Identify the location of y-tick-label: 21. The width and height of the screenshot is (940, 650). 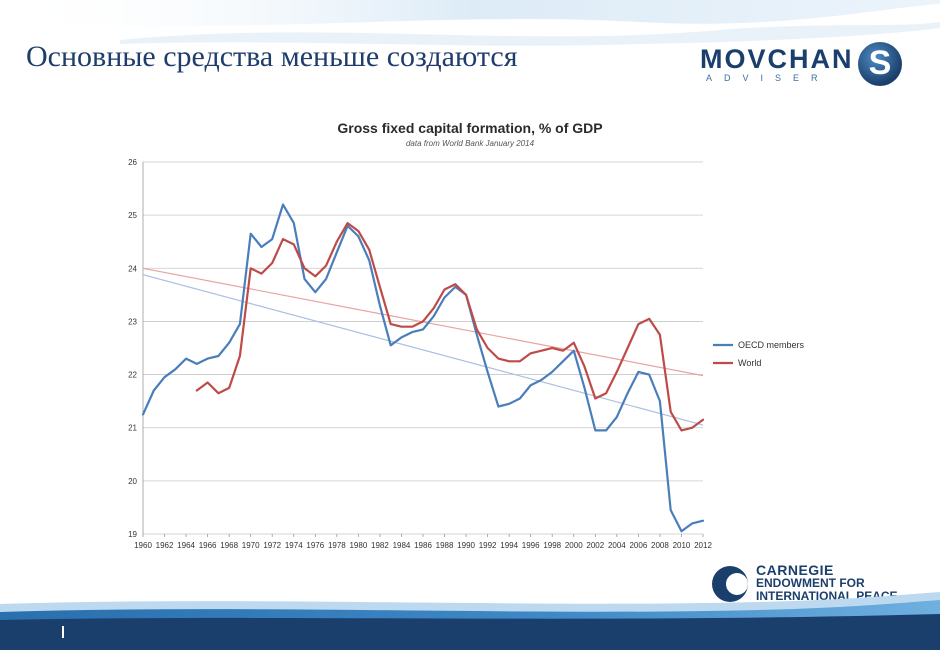
(132, 428).